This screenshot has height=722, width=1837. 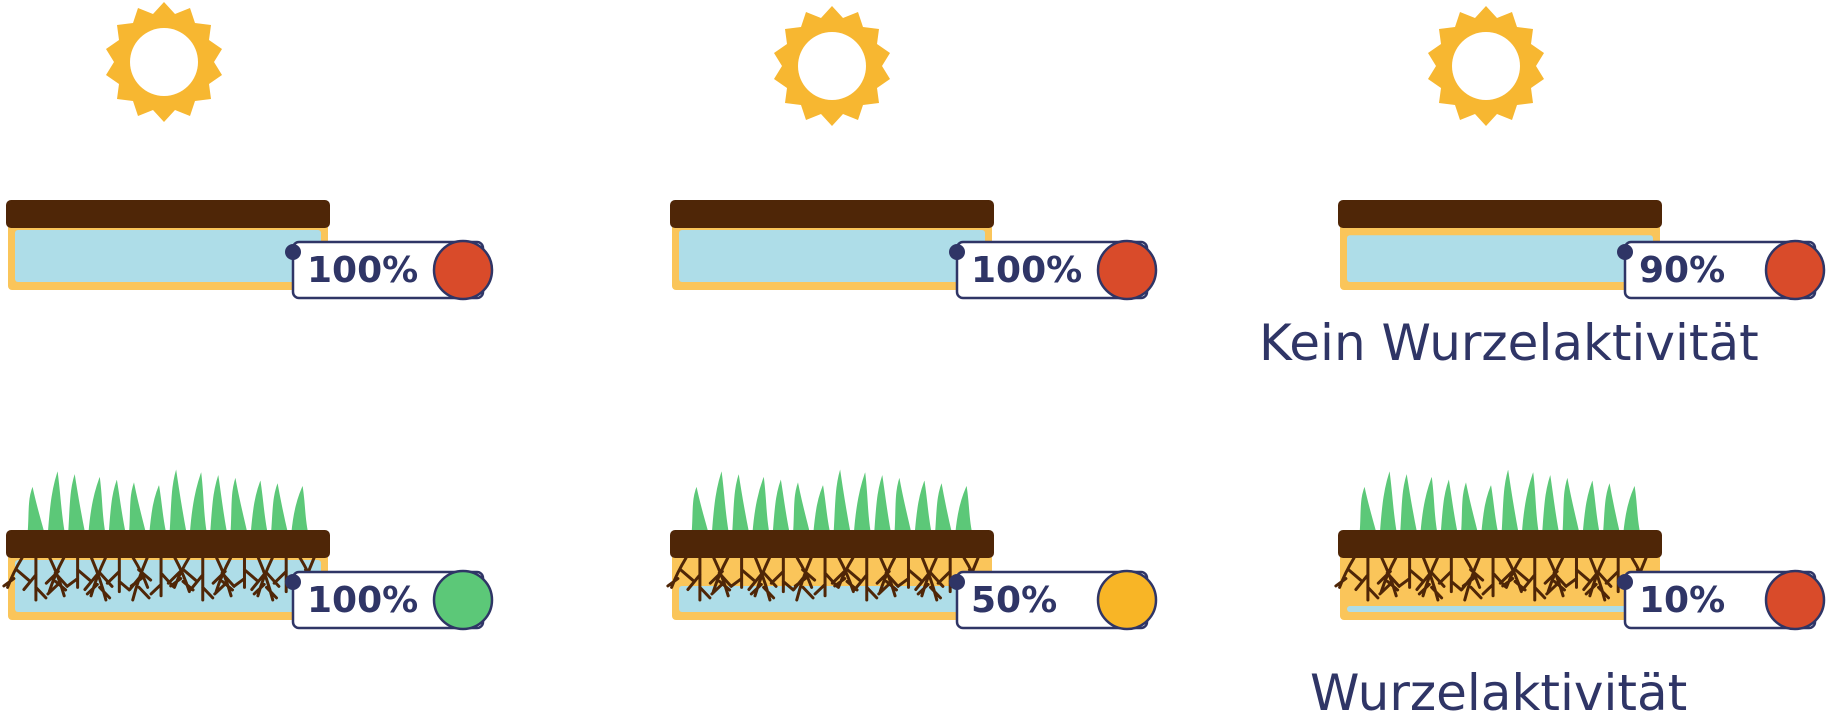 What do you see at coordinates (1509, 343) in the screenshot?
I see `caption-no-root-activity: Kein Wurzelaktivität` at bounding box center [1509, 343].